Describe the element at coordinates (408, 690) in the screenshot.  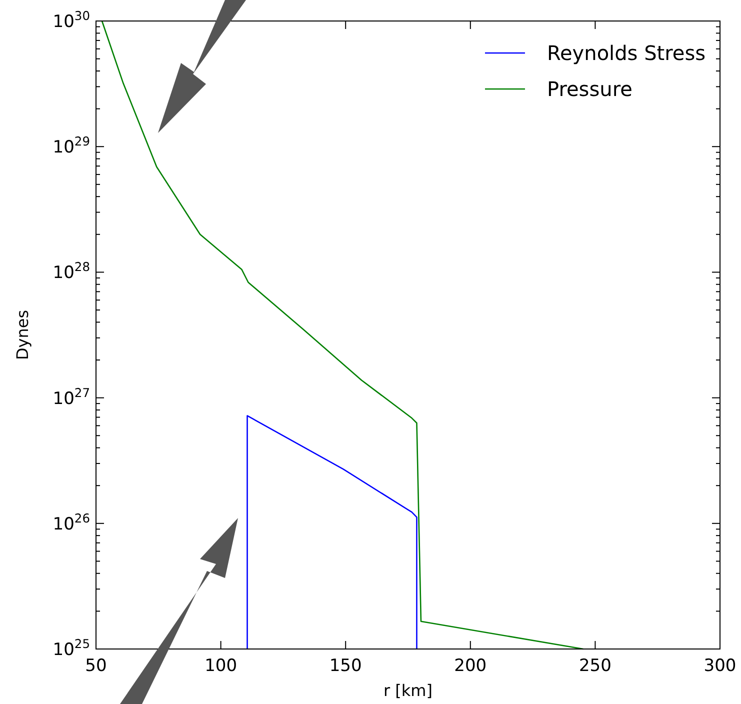
I see `x-axis-title: r [km]` at that location.